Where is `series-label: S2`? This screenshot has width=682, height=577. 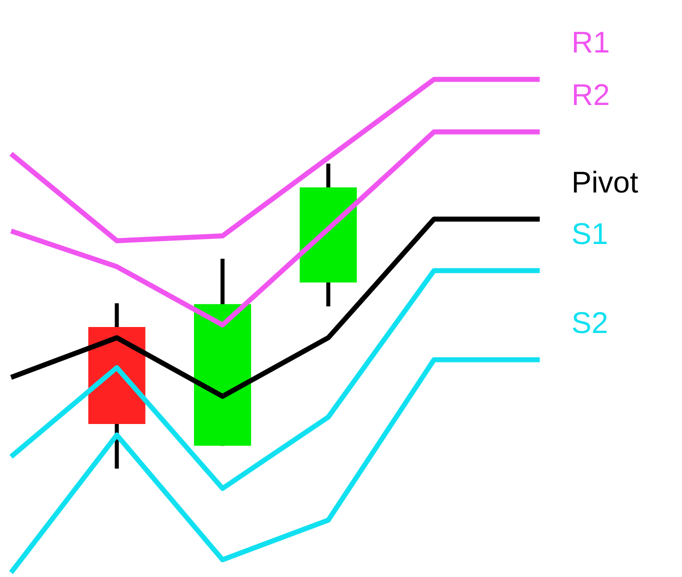 series-label: S2 is located at coordinates (589, 323).